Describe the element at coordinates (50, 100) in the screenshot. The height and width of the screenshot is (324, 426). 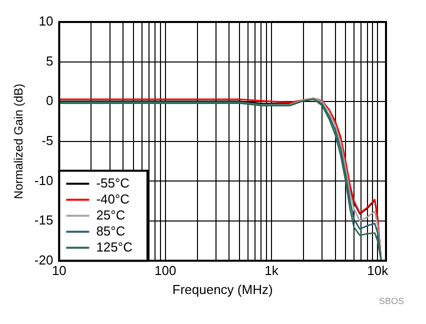
I see `y-tick-label: 0` at that location.